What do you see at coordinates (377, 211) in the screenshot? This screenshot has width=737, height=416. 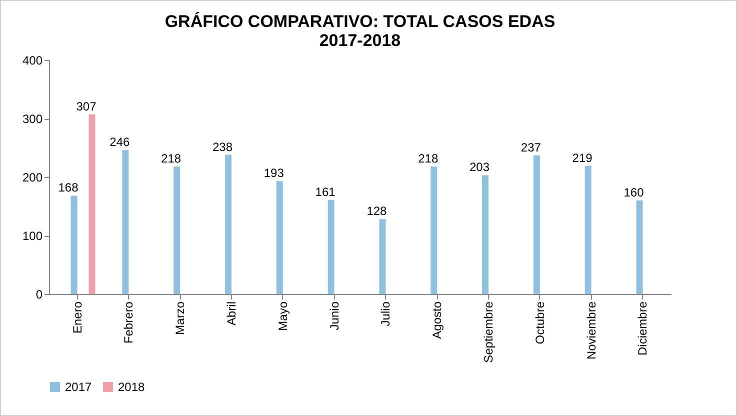 I see `data-label: 128` at bounding box center [377, 211].